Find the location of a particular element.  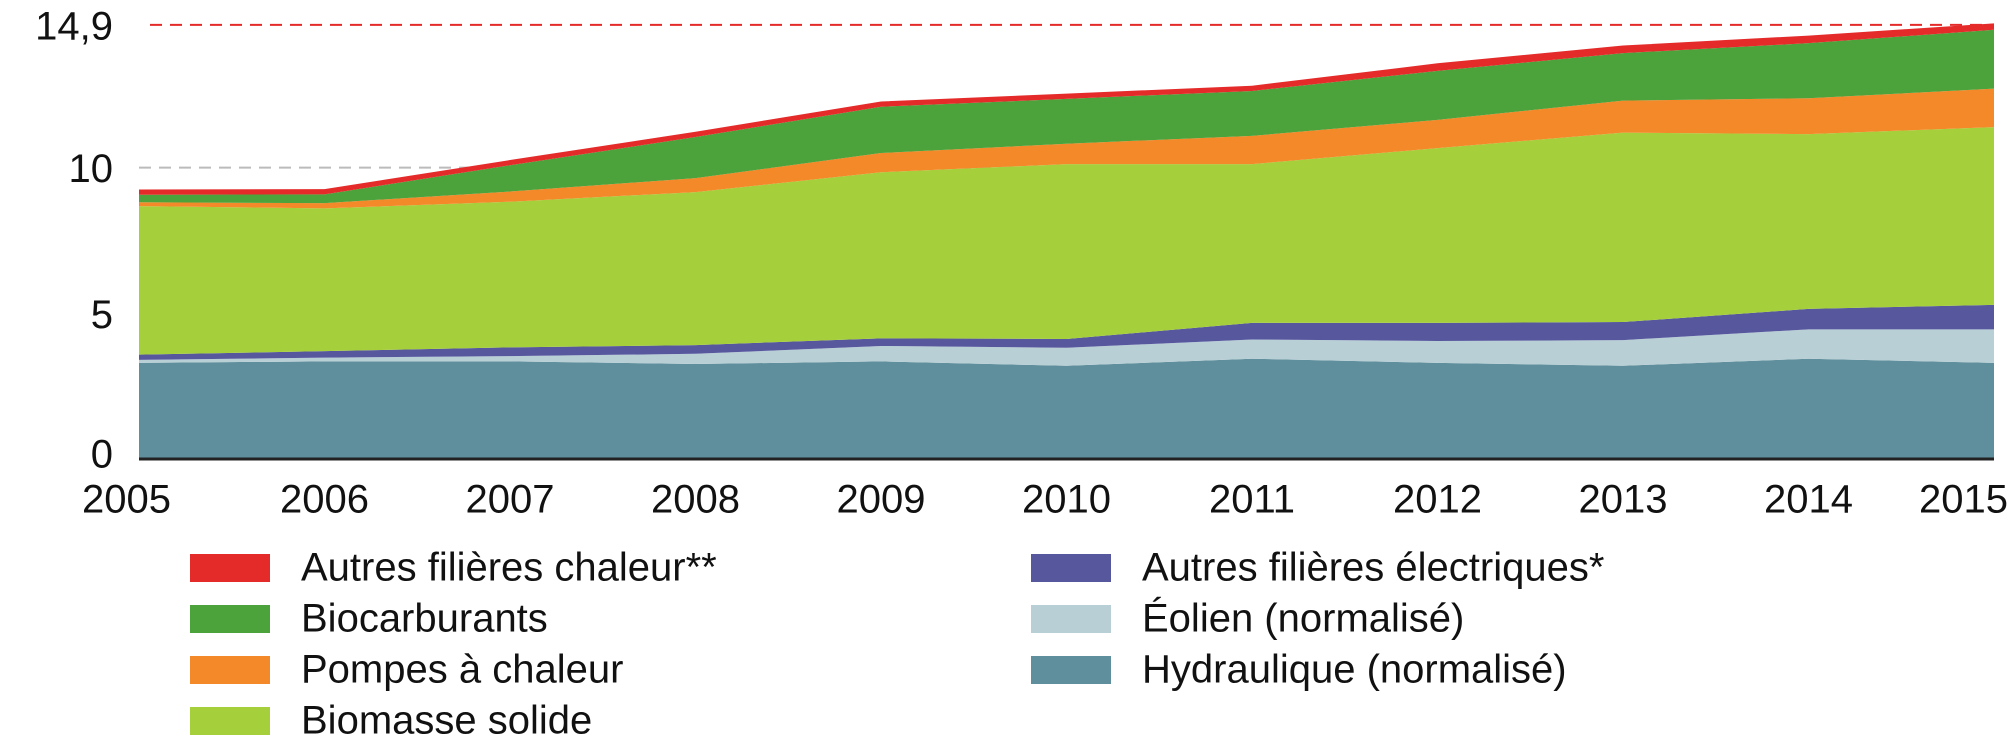

x-tick-label: 2008 is located at coordinates (695, 500).